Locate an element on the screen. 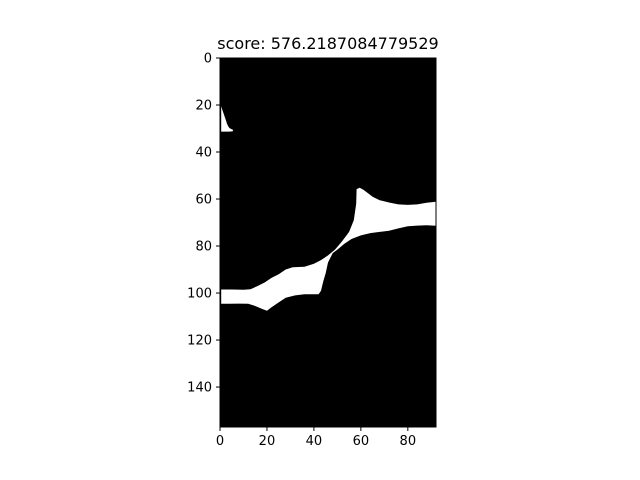  mask-small-top-left-blob is located at coordinates (227, 119).